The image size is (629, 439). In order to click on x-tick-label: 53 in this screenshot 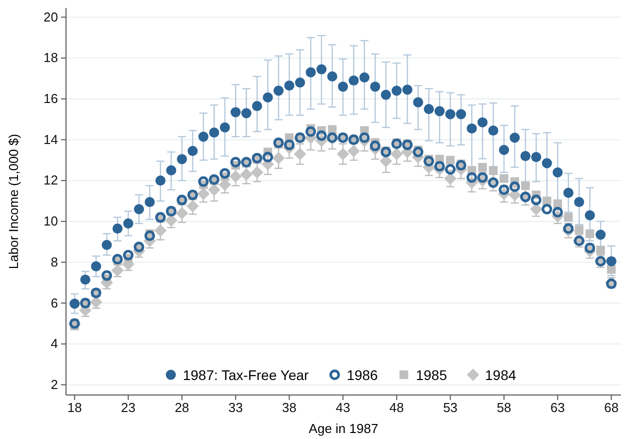, I will do `click(450, 408)`.